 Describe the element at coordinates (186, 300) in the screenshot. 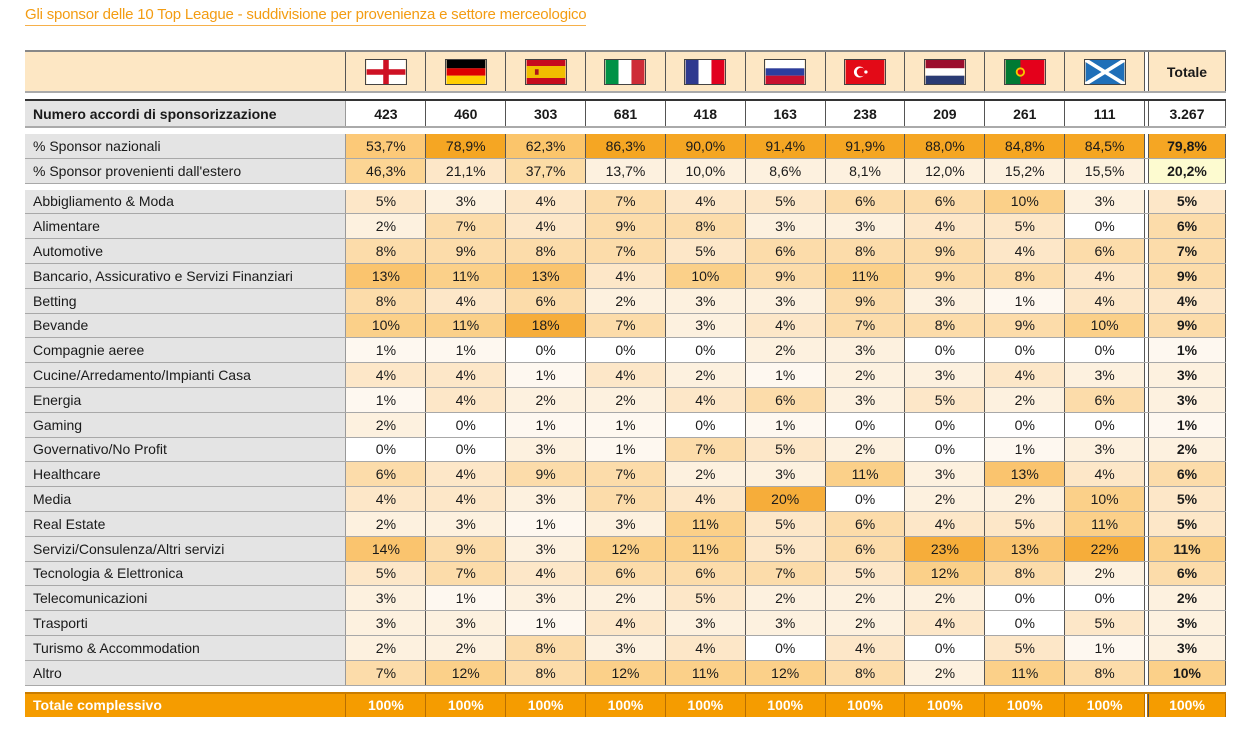

I see `row-label: Betting` at that location.